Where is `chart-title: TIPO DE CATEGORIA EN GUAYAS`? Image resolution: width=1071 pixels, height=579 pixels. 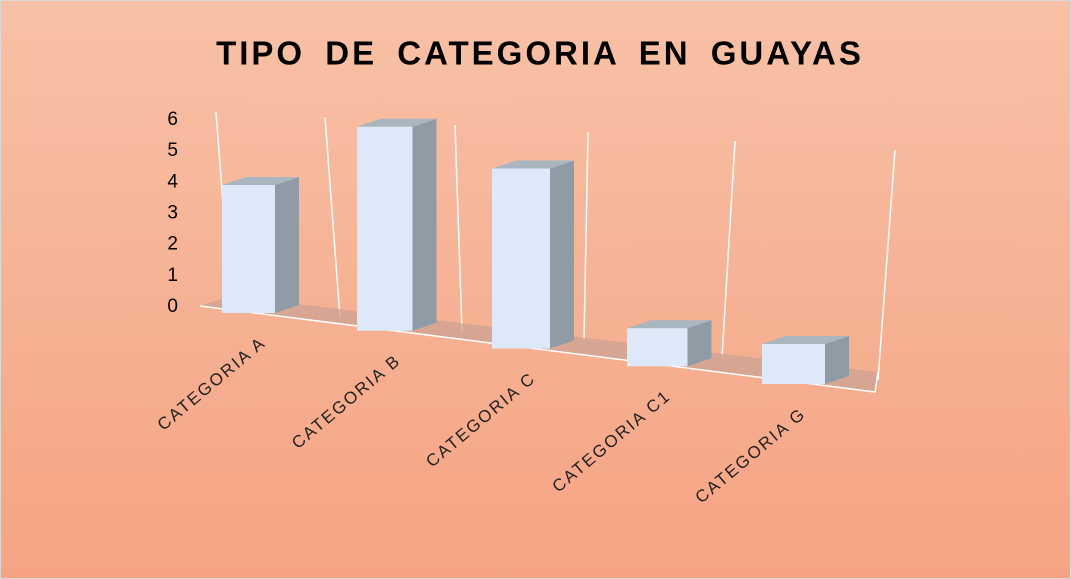 chart-title: TIPO DE CATEGORIA EN GUAYAS is located at coordinates (540, 53).